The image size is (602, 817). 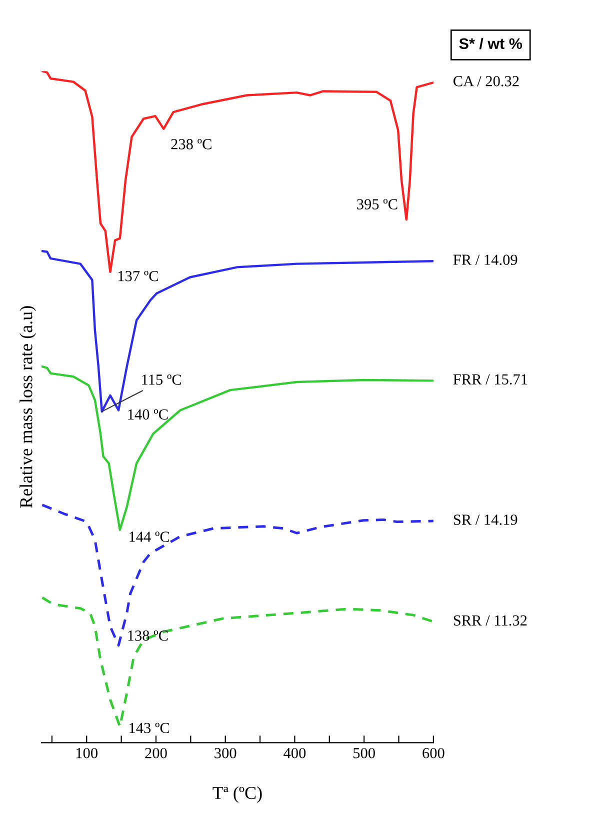 What do you see at coordinates (490, 620) in the screenshot?
I see `series-label: SRR / 11.32` at bounding box center [490, 620].